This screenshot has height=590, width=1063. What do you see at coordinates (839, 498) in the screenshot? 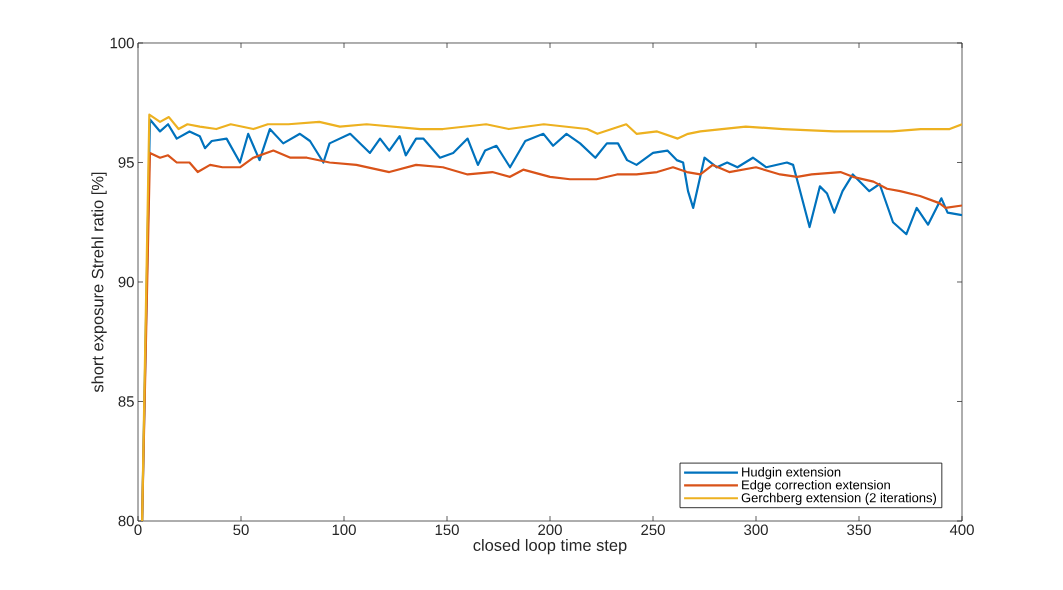
I see `legend-label: Gerchberg extension (2 iterations)` at bounding box center [839, 498].